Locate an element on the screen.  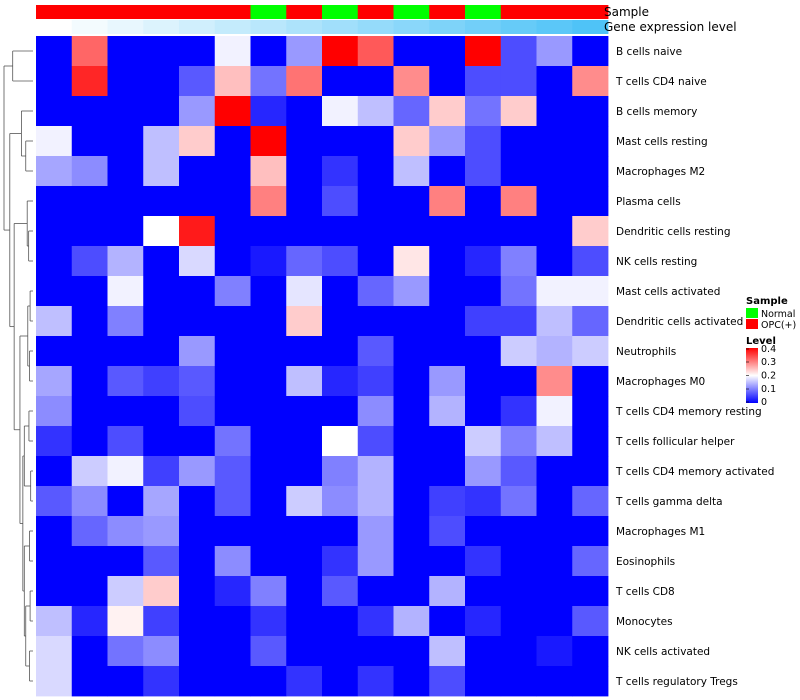
annotation-sample-c10 is located at coordinates (411, 12).